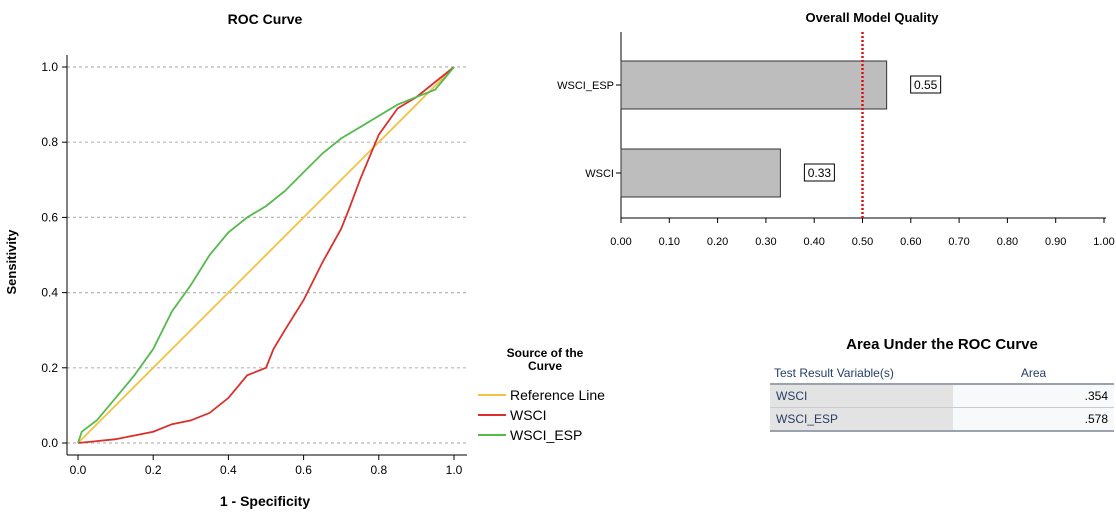 This screenshot has height=516, width=1116. Describe the element at coordinates (861, 396) in the screenshot. I see `auc-variable-cell: WSCI` at that location.